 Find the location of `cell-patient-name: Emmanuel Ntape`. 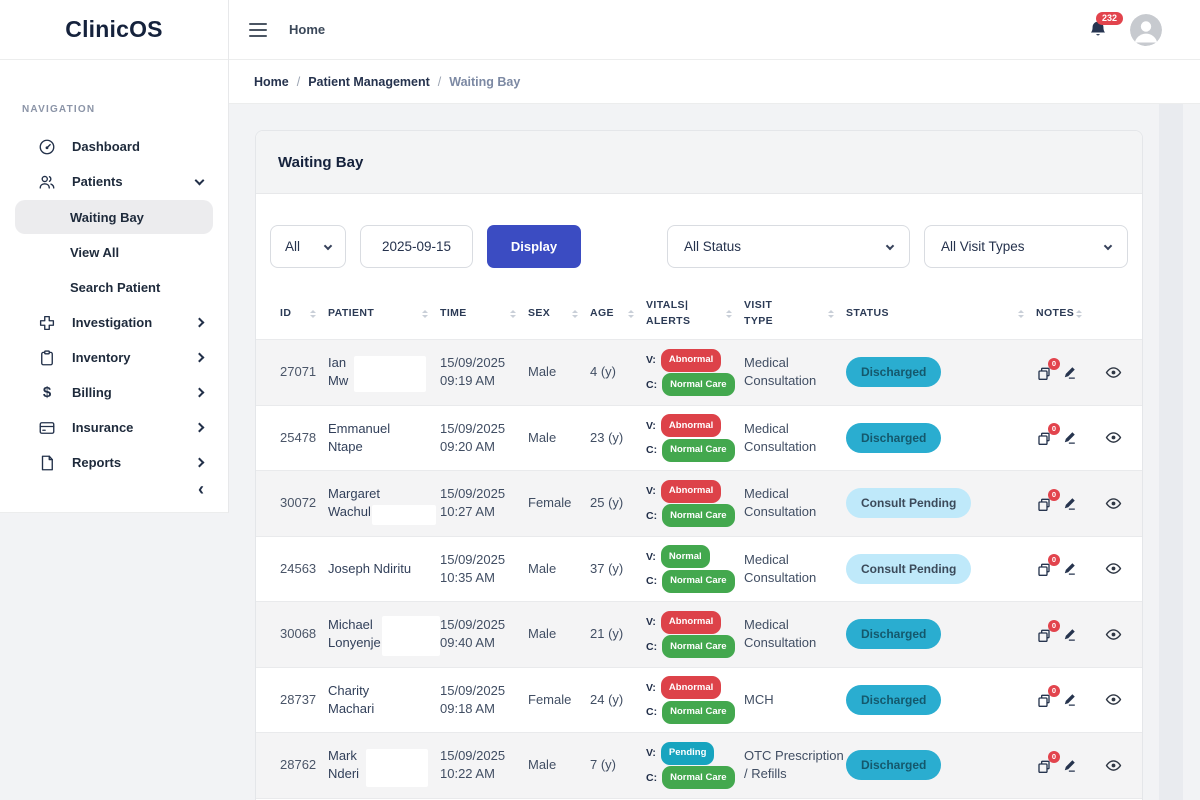

cell-patient-name: Emmanuel Ntape is located at coordinates (359, 437).